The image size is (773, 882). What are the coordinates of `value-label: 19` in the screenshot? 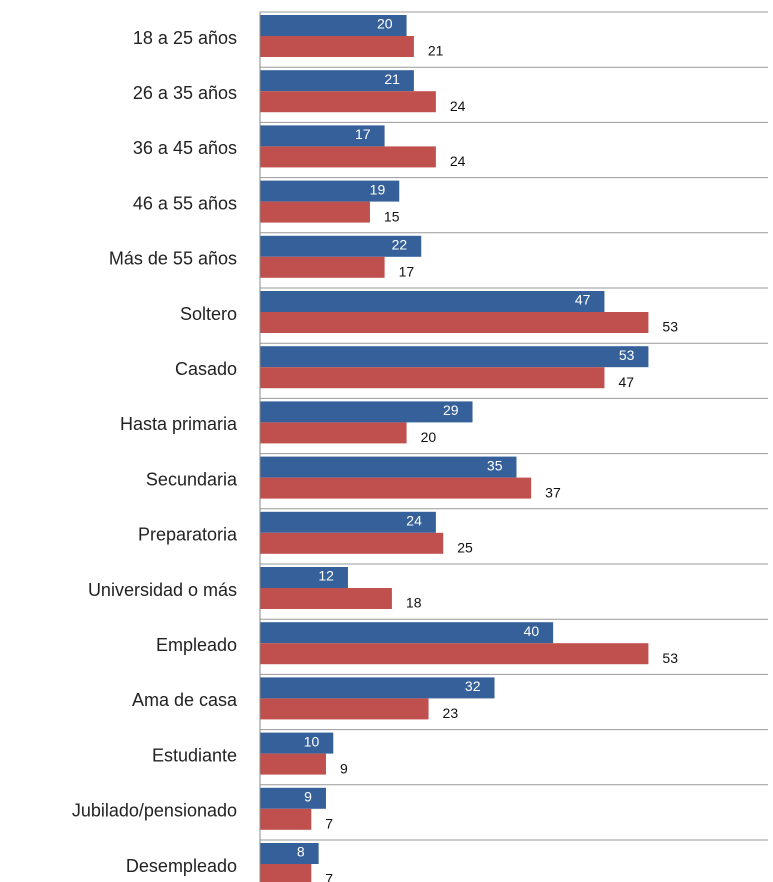 It's located at (378, 189).